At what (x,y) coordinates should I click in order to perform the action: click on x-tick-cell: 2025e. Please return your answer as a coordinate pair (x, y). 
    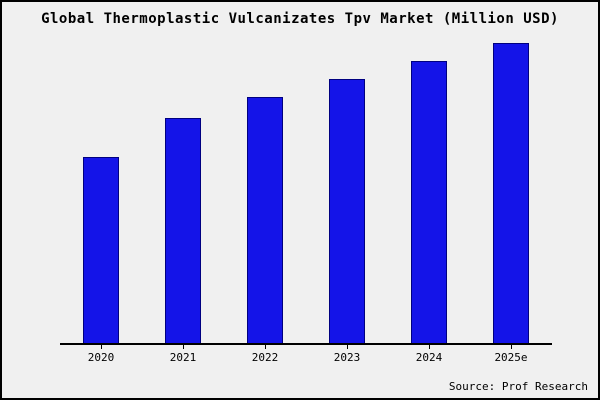
    Looking at the image, I should click on (511, 354).